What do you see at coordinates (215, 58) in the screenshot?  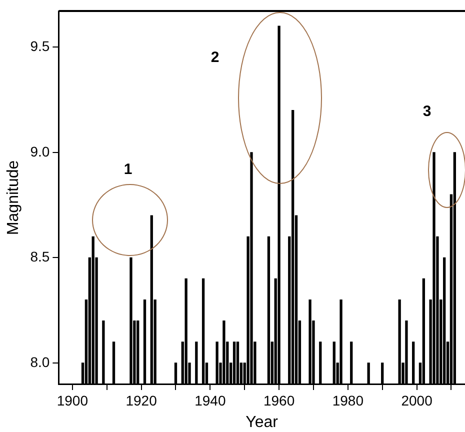 I see `annotation: 2` at bounding box center [215, 58].